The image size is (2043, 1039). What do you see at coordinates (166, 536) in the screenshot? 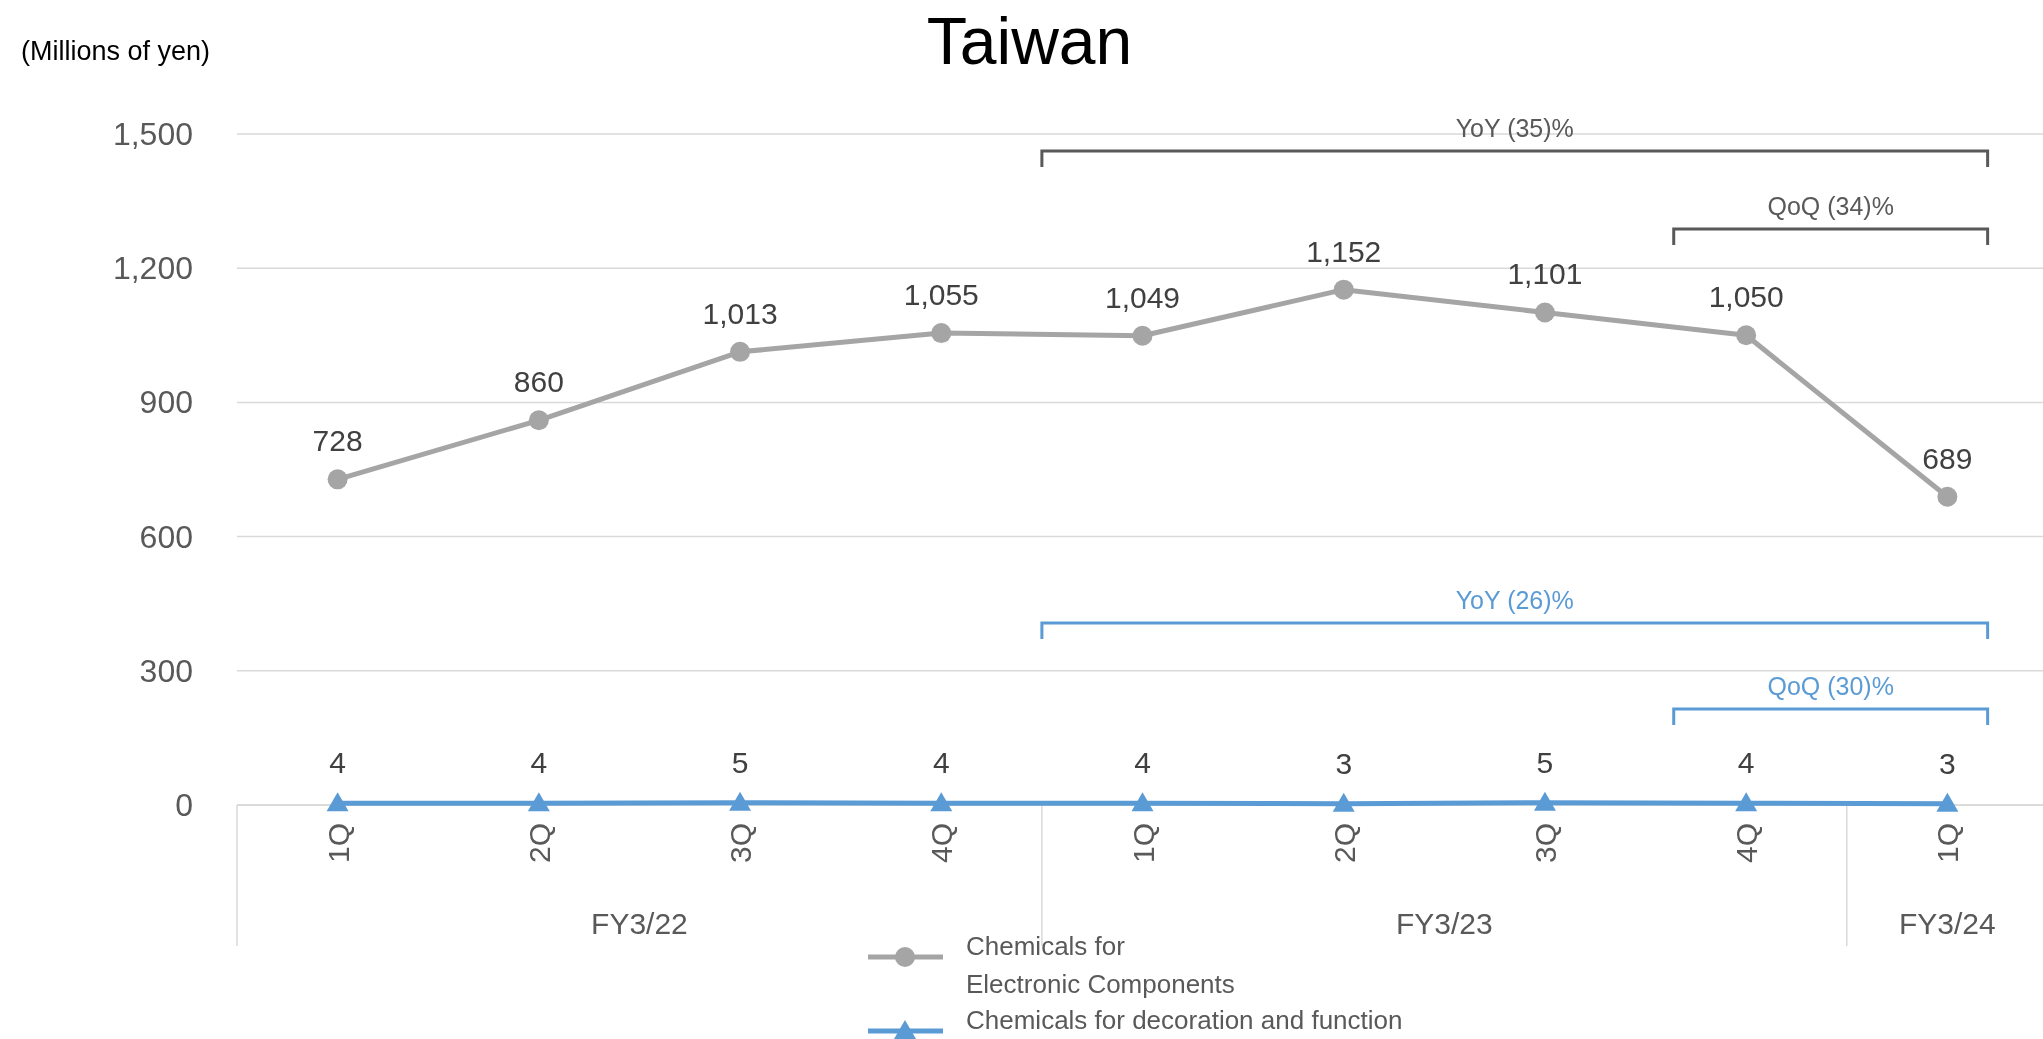
I see `y-tick-label: 600` at bounding box center [166, 536].